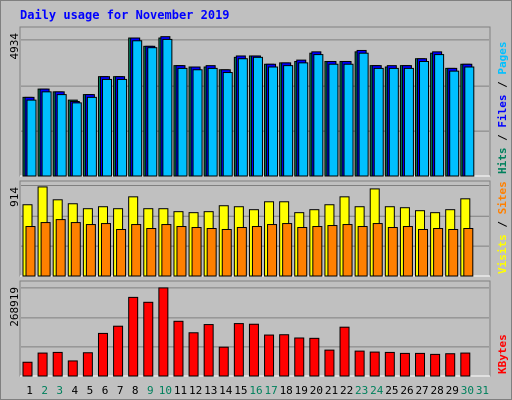  What do you see at coordinates (14, 197) in the screenshot?
I see `axis-max-label: 914` at bounding box center [14, 197].